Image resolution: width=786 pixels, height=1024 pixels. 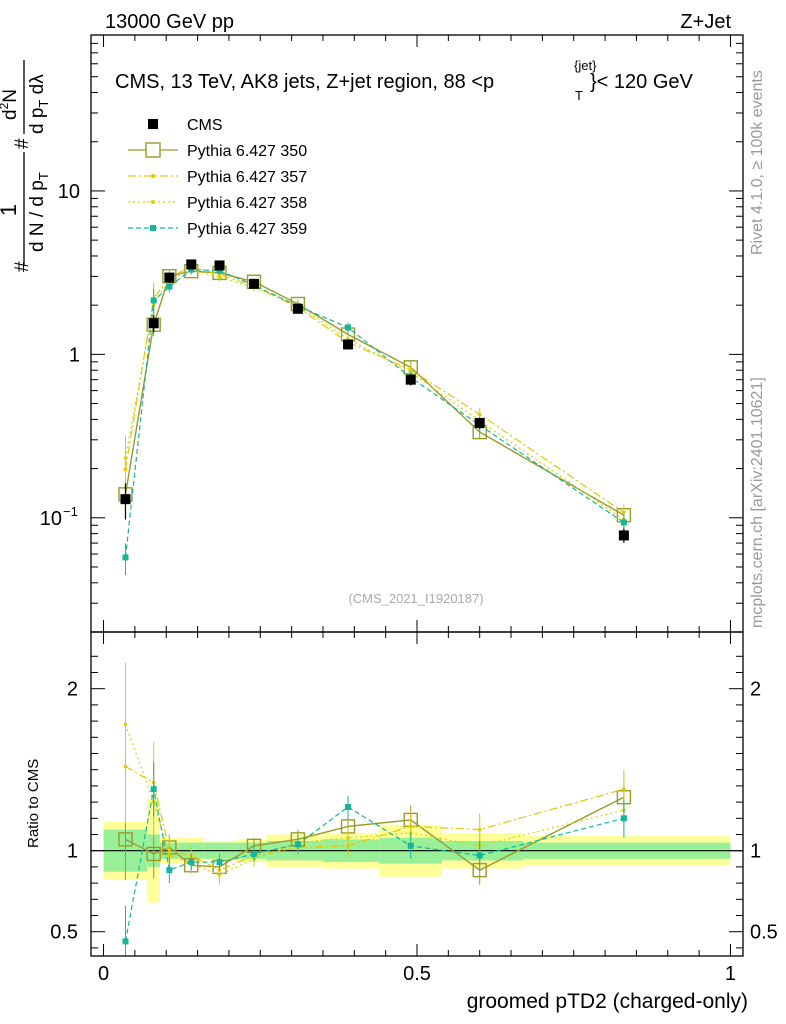 What do you see at coordinates (72, 690) in the screenshot?
I see `ratio-tick-label-left: 2` at bounding box center [72, 690].